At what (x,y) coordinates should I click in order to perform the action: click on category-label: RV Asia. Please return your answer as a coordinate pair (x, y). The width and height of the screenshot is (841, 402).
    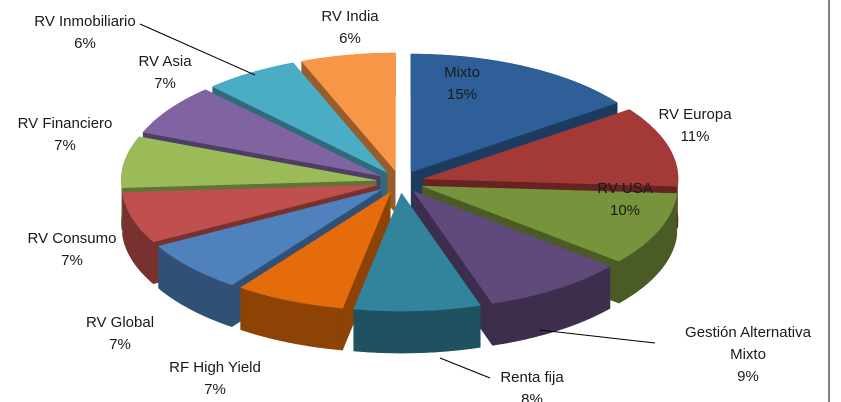
    Looking at the image, I should click on (165, 61).